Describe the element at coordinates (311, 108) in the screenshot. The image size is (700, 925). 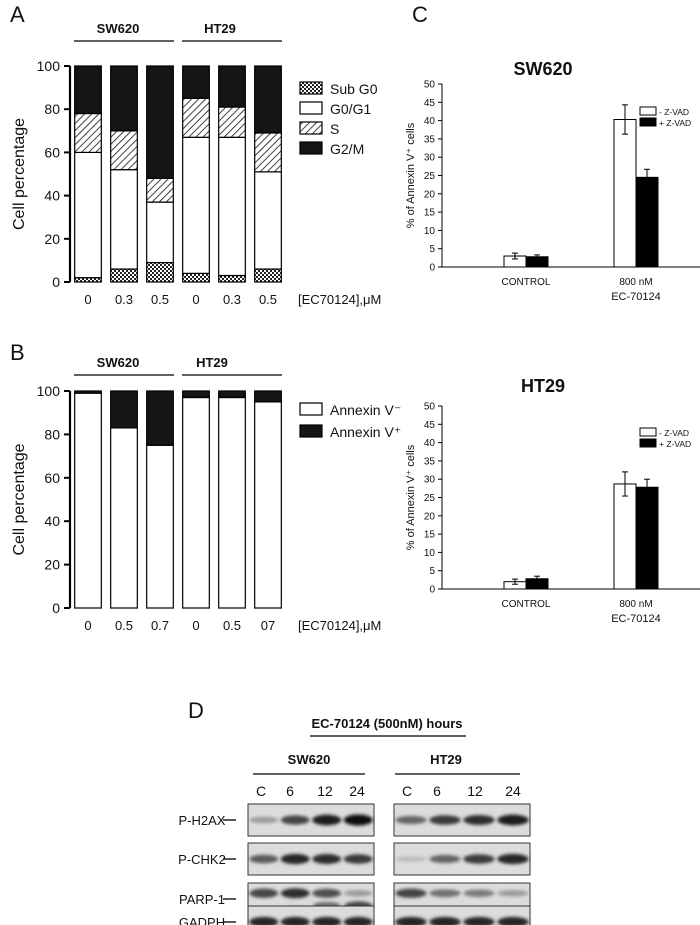
I see `legend-swatch-g0-g1` at that location.